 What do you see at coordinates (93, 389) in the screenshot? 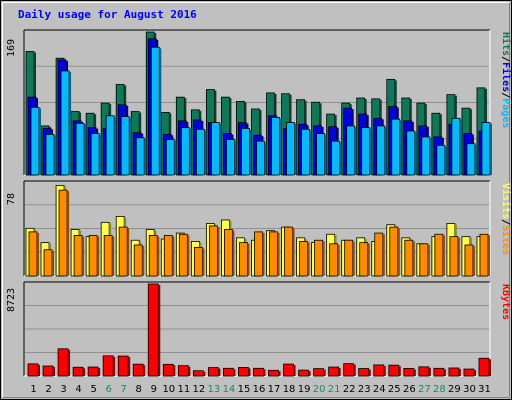
I see `x-tick-label: 5` at bounding box center [93, 389].